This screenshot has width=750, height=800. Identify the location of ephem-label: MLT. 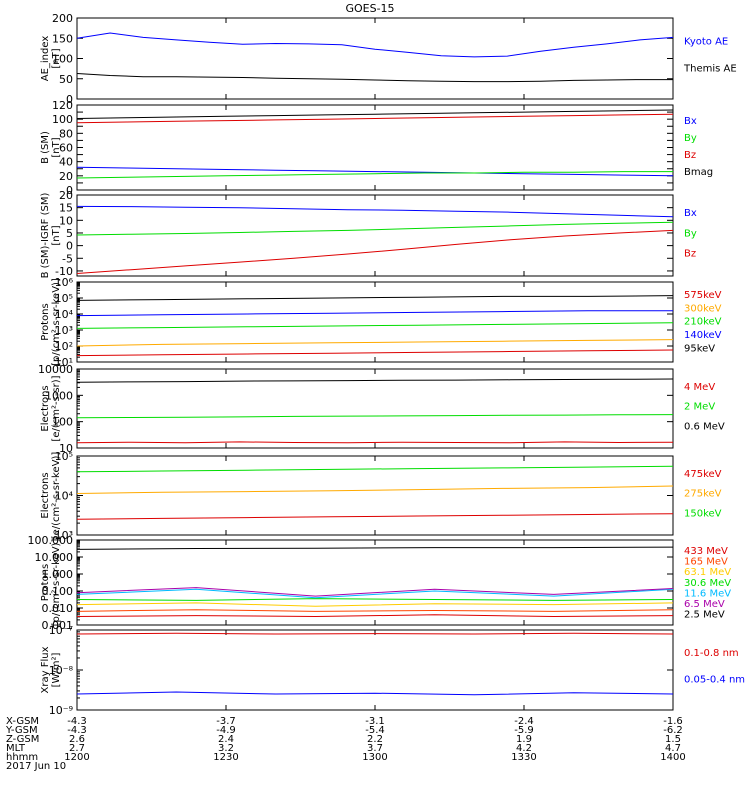
(16, 748).